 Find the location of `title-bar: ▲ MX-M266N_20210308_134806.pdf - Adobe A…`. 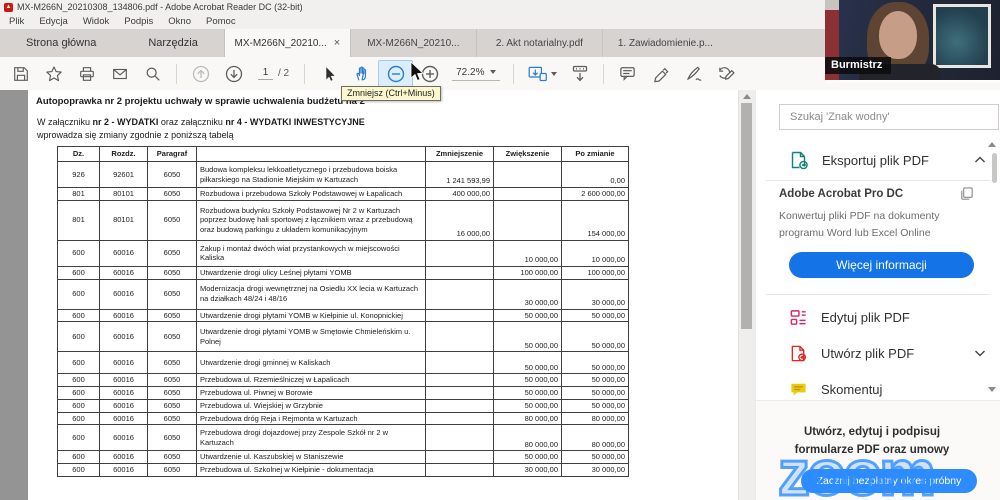

title-bar: ▲ MX-M266N_20210308_134806.pdf - Adobe A… is located at coordinates (500, 7).